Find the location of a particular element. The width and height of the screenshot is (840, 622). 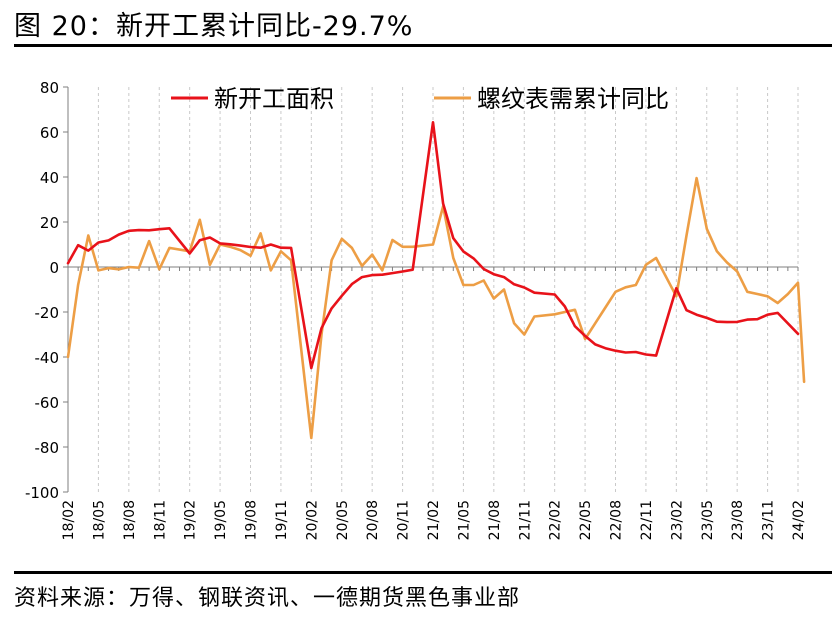

x-tick-label: 21/05 is located at coordinates (464, 520).